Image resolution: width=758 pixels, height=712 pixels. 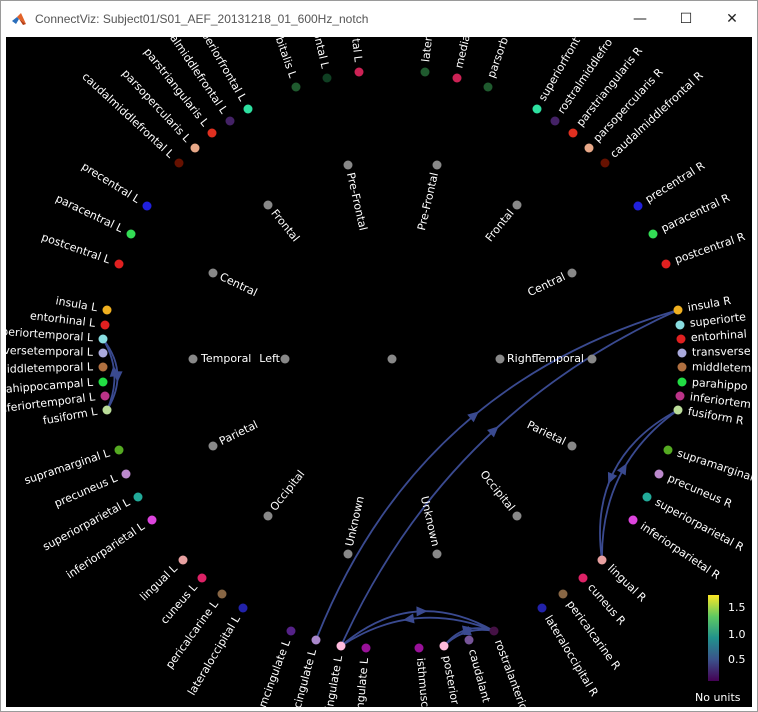 I want to click on node-rostralmiddlefrontal-r, so click(x=555, y=121).